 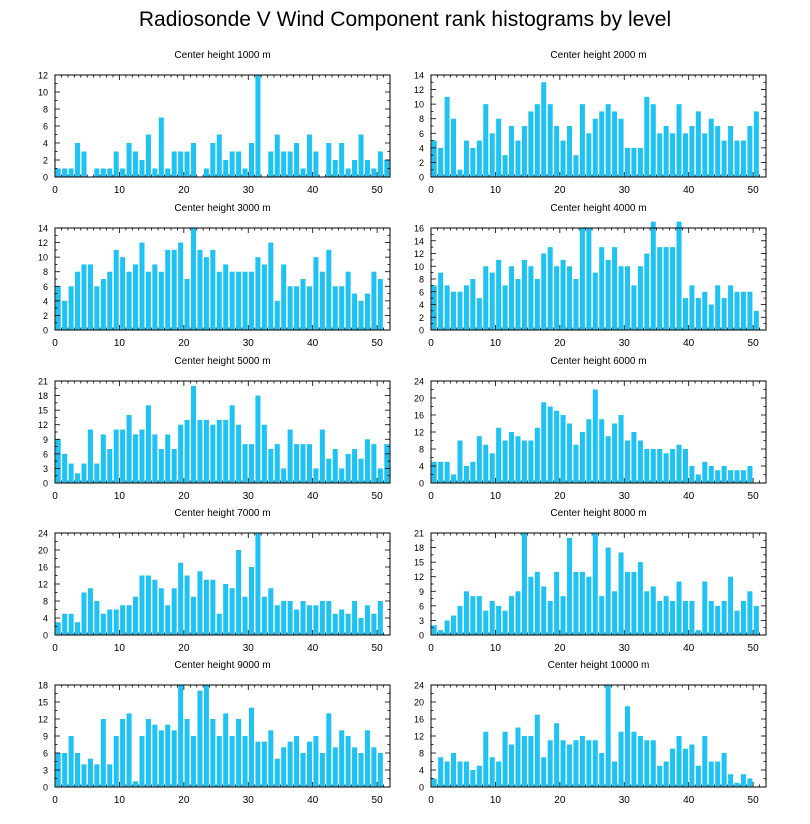 I want to click on x-tick-label: 0, so click(x=431, y=648).